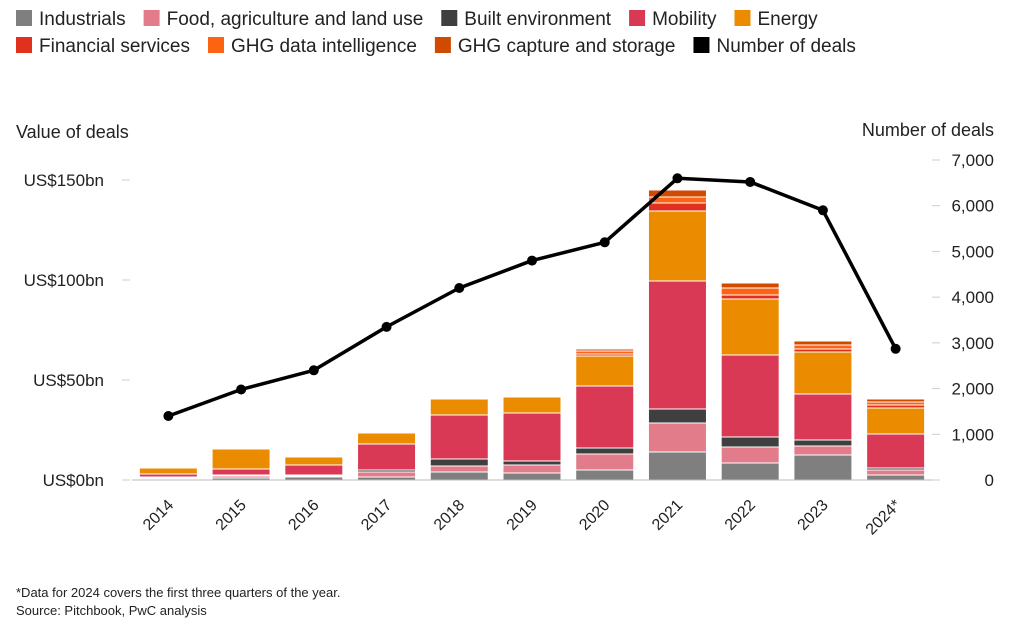 The height and width of the screenshot is (633, 1024). What do you see at coordinates (538, 19) in the screenshot?
I see `legend-label-built-environment: Built environment` at bounding box center [538, 19].